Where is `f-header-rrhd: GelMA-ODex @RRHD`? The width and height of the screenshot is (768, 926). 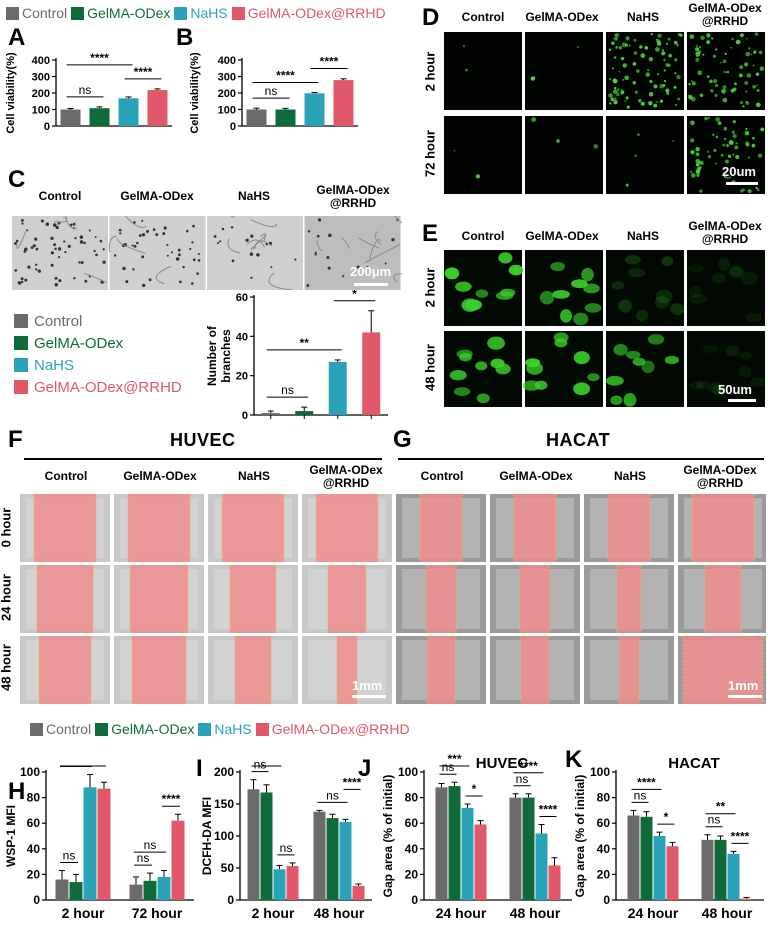
f-header-rrhd: GelMA-ODex @RRHD is located at coordinates (346, 476).